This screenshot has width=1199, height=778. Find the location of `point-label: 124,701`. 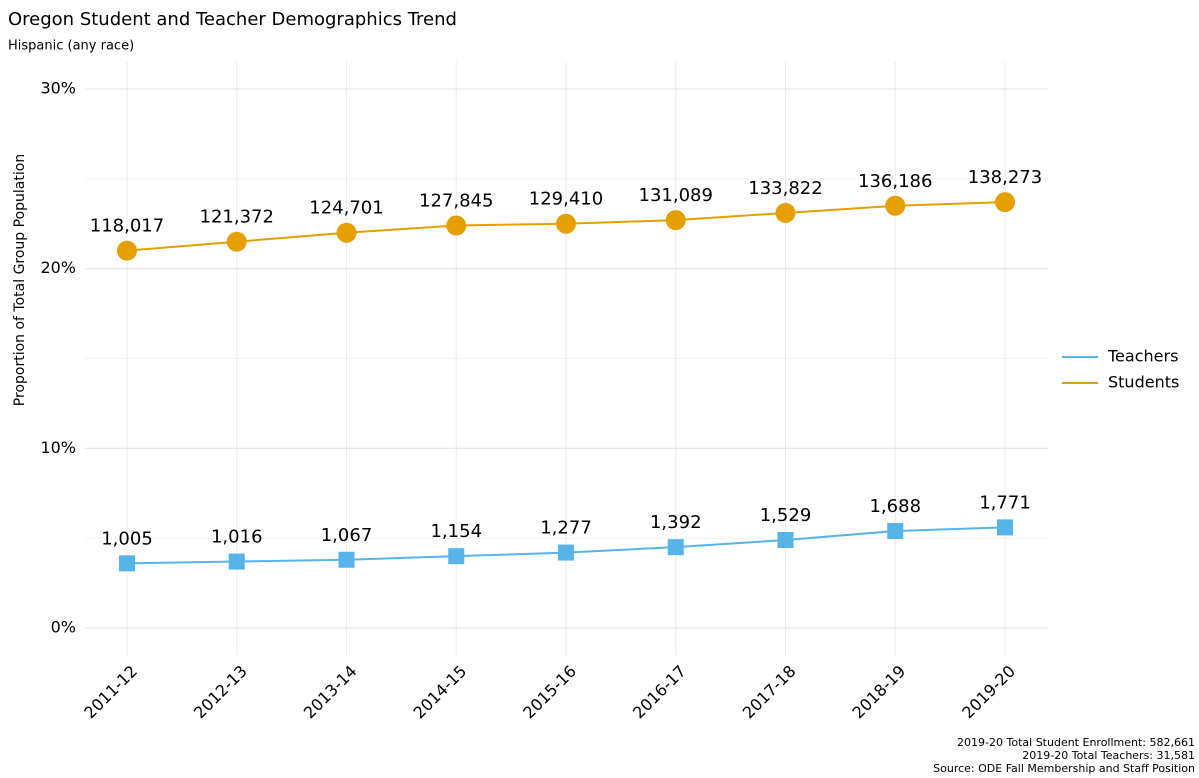

point-label: 124,701 is located at coordinates (346, 208).